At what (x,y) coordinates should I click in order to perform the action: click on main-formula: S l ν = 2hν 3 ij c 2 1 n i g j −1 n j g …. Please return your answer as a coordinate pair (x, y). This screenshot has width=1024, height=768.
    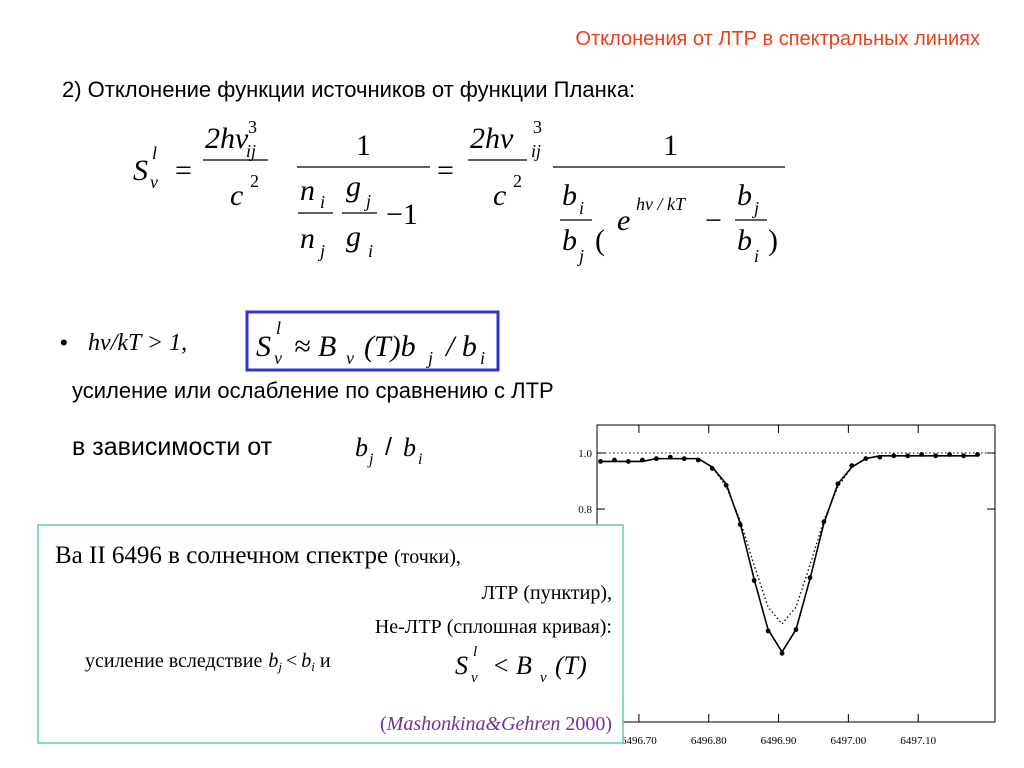
    Looking at the image, I should click on (459, 191).